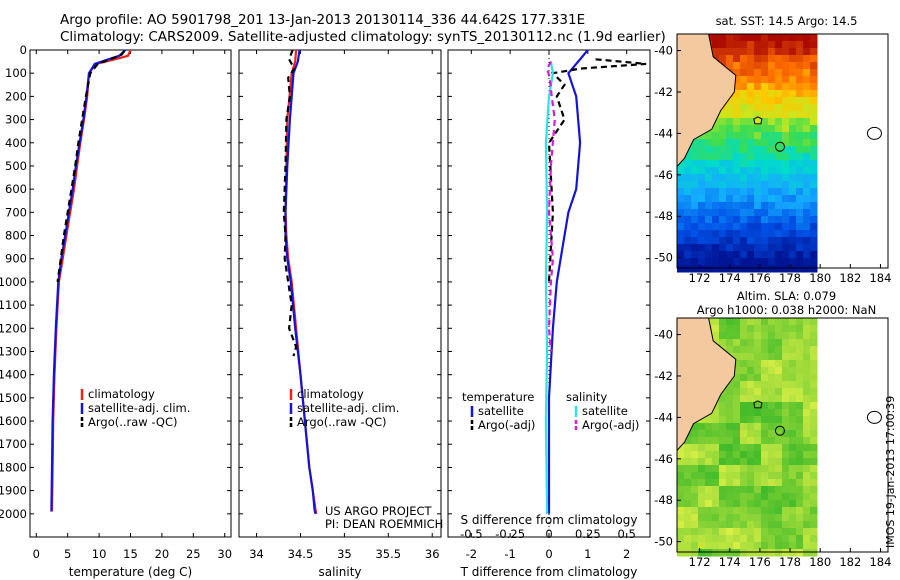 The image size is (900, 580). Describe the element at coordinates (193, 554) in the screenshot. I see `x-tick-label: 25` at that location.